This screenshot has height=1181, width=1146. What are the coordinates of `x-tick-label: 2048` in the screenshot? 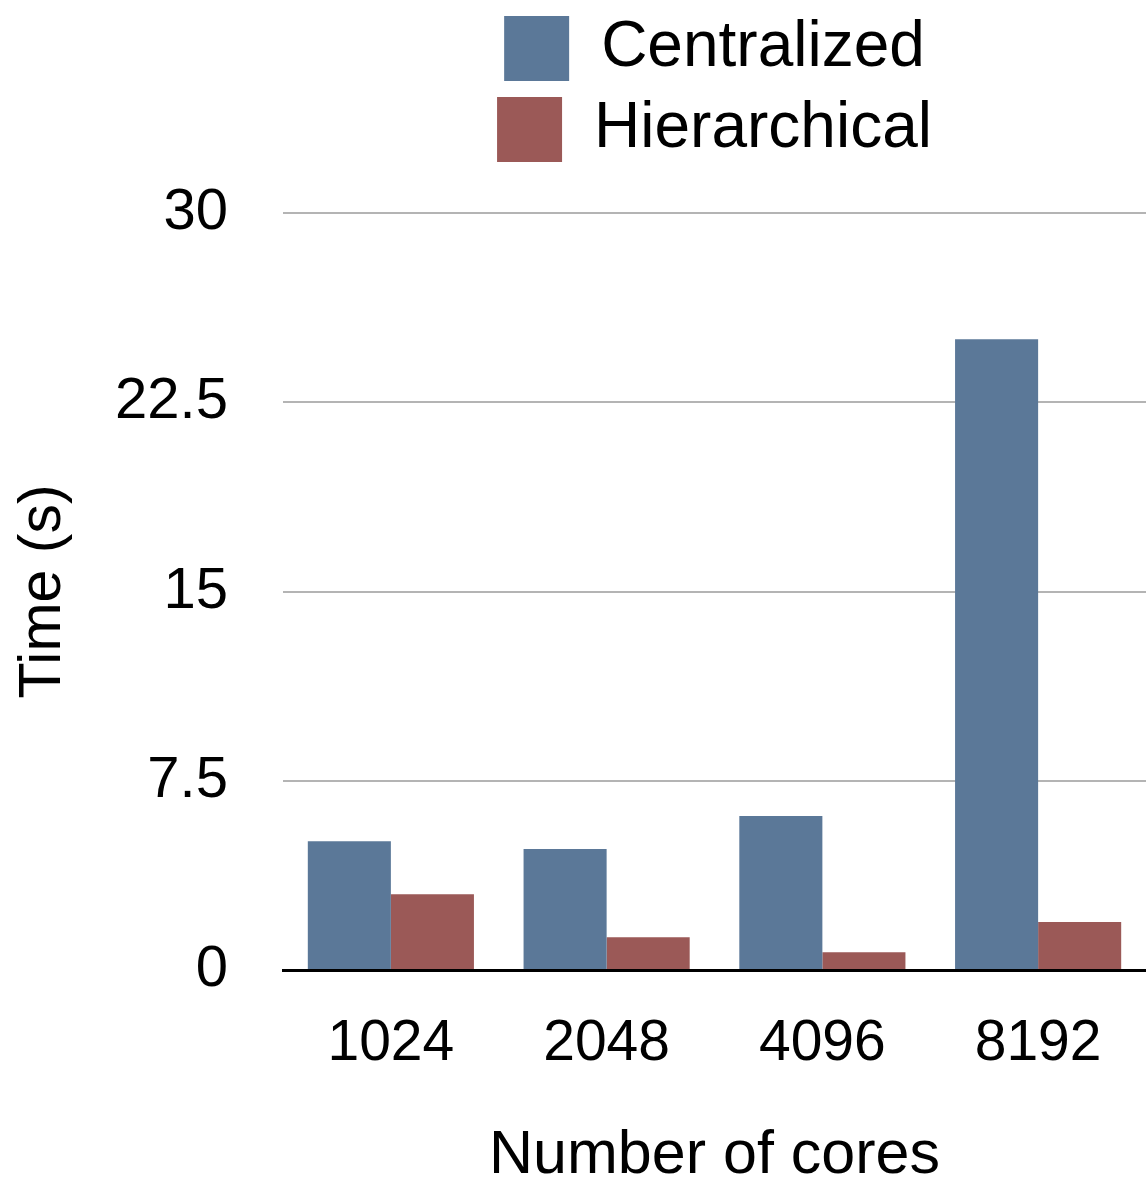 It's located at (607, 1039).